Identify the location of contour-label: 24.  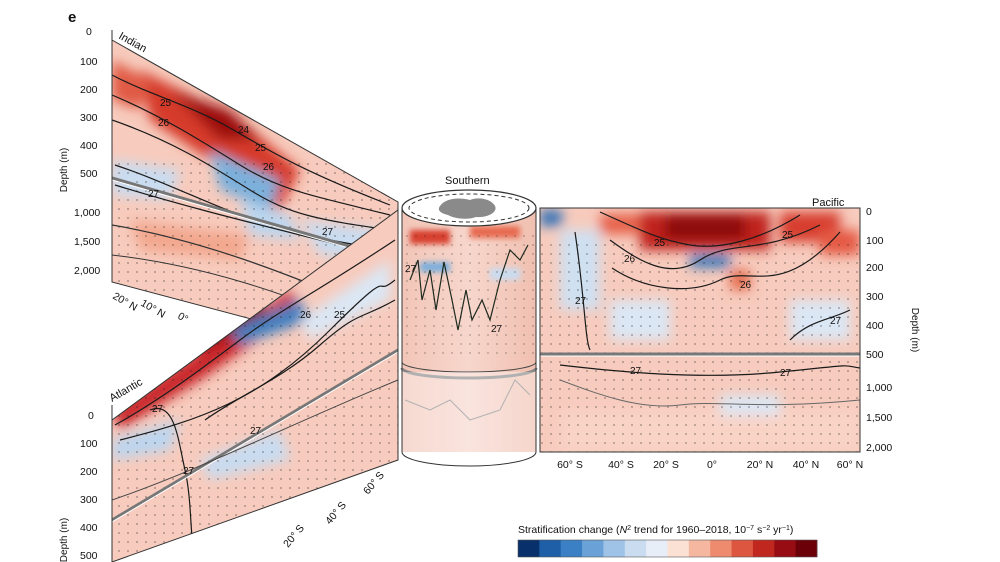
(244, 130).